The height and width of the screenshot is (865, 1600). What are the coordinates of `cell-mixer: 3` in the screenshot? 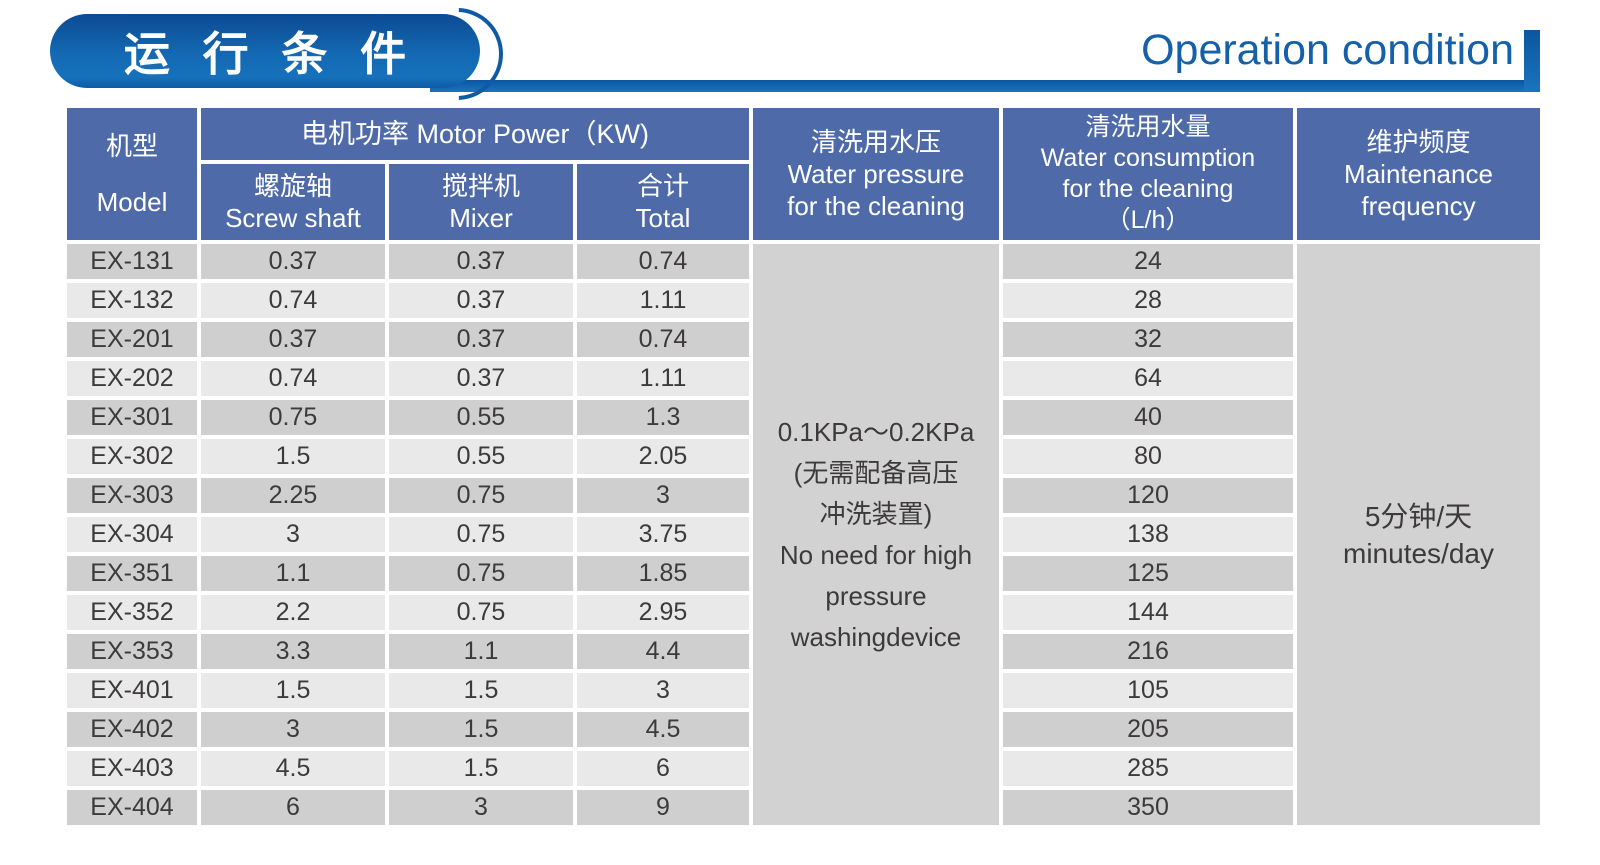 It's located at (481, 807).